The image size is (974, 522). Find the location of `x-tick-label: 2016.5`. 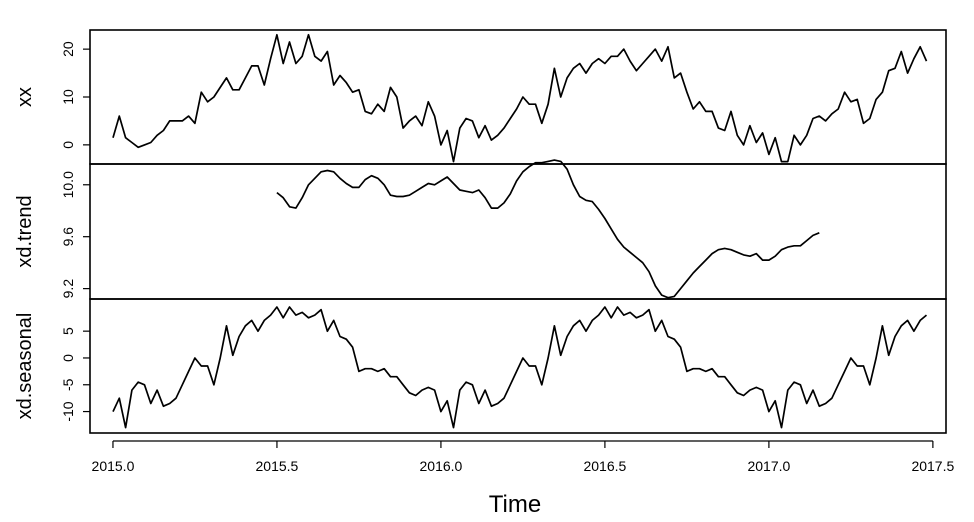

x-tick-label: 2016.5 is located at coordinates (604, 466).